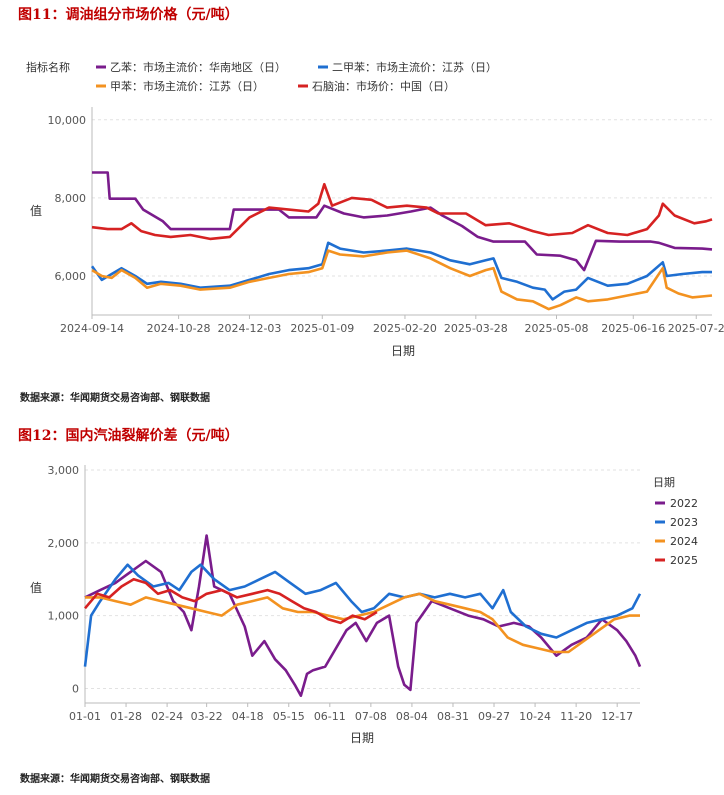 The width and height of the screenshot is (724, 795). What do you see at coordinates (207, 716) in the screenshot?
I see `x-tick-label: 03-22` at bounding box center [207, 716].